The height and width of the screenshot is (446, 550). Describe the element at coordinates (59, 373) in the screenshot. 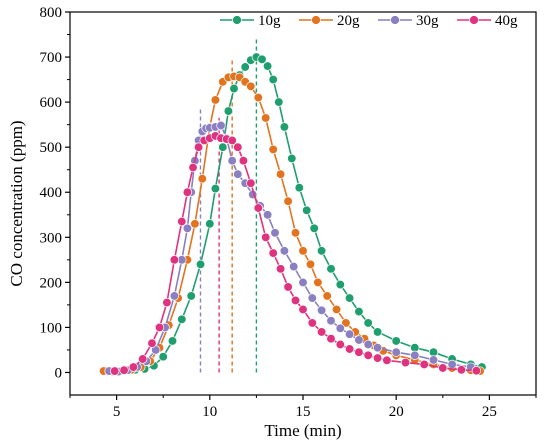

I see `y-tick-label-0: 0` at that location.